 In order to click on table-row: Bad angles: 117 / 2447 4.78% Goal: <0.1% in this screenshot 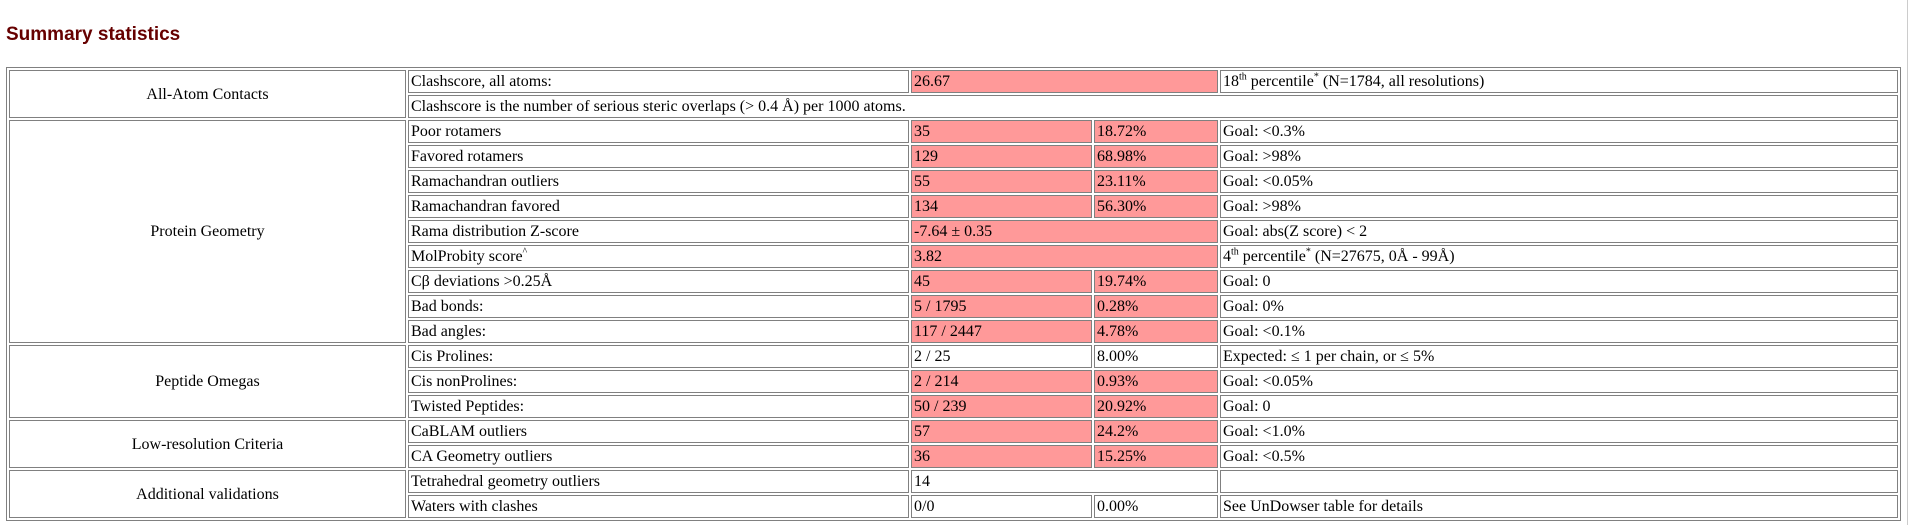, I will do `click(953, 331)`.